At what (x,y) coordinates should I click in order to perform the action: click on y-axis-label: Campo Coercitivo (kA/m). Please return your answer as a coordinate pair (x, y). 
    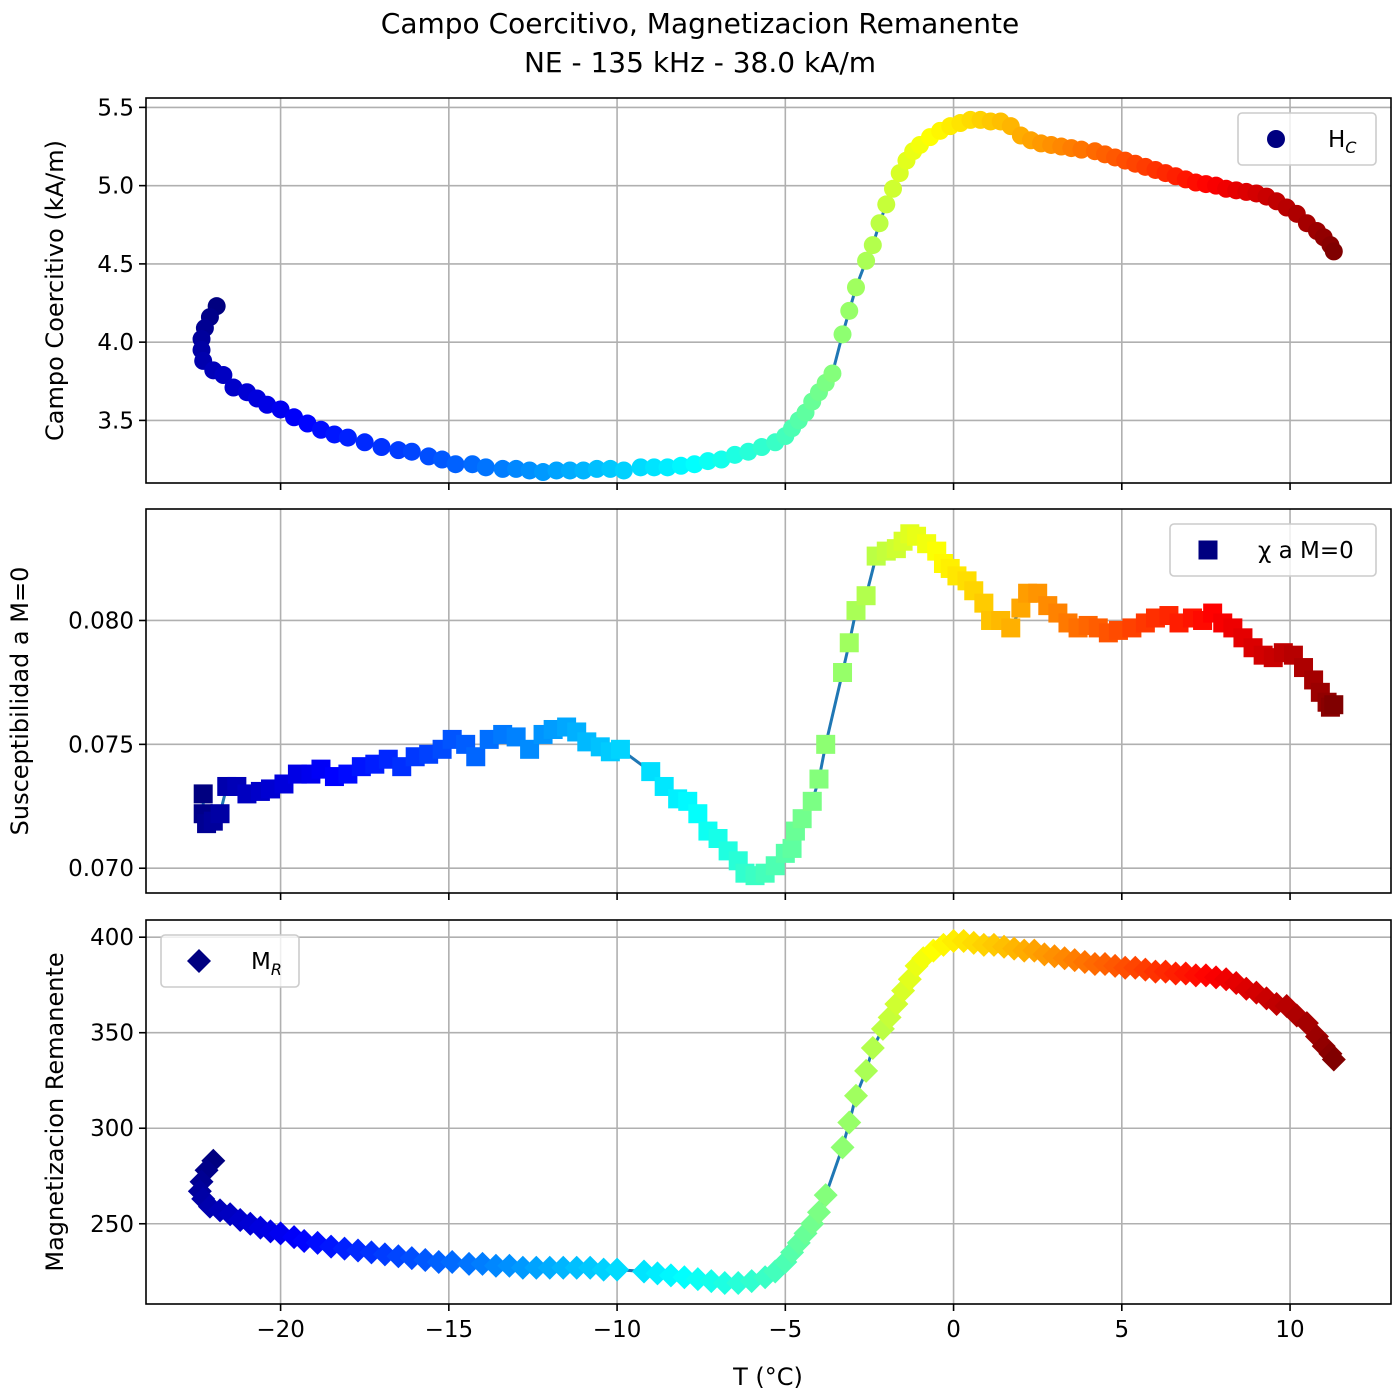
    Looking at the image, I should click on (55, 290).